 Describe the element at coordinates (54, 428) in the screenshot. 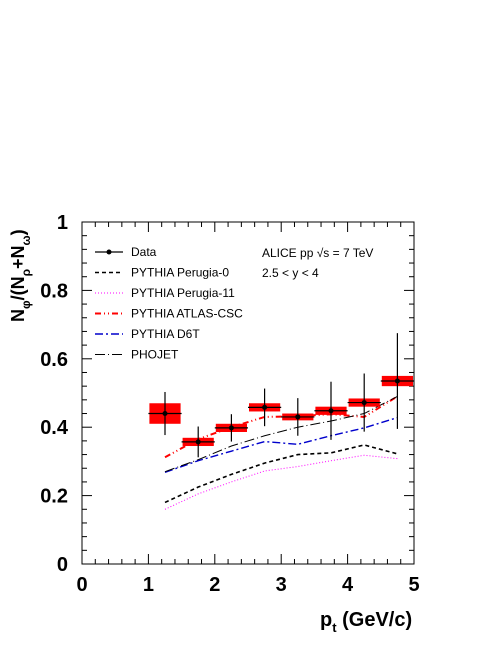

I see `y-tick-label: 0.4` at that location.